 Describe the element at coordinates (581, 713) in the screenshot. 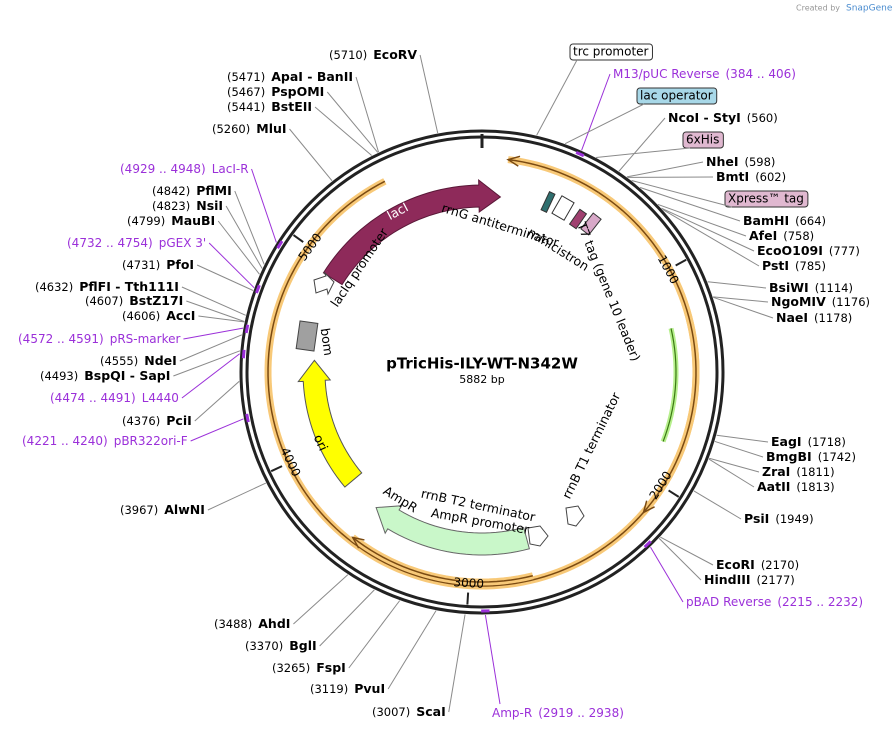

I see `primer-label-part: (2919 .. 2938)` at that location.